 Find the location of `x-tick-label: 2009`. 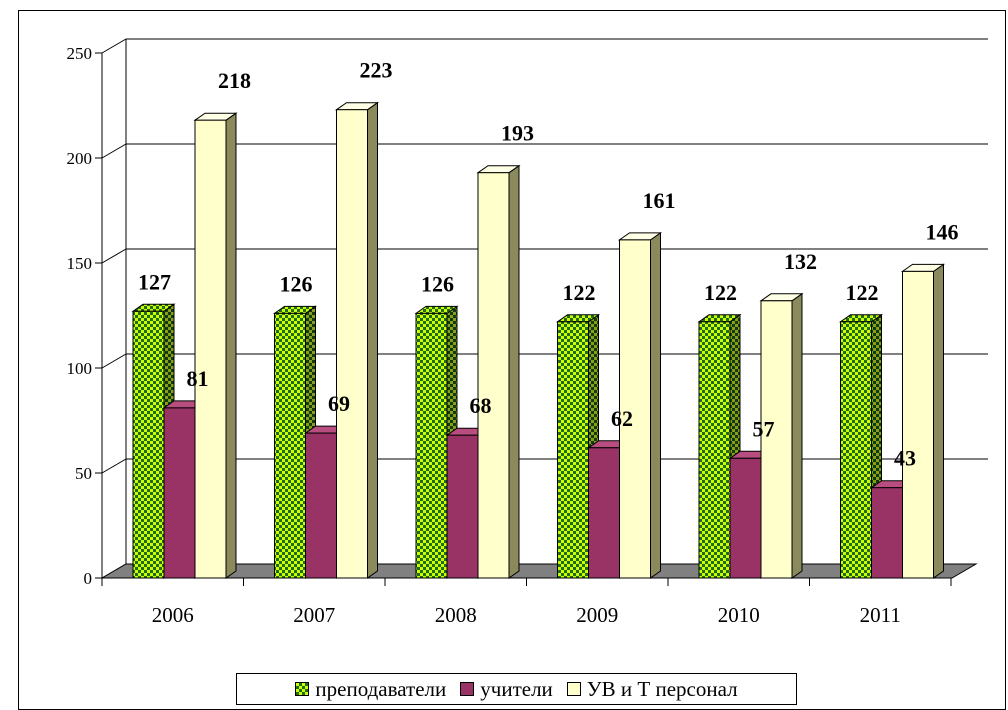

x-tick-label: 2009 is located at coordinates (597, 615).